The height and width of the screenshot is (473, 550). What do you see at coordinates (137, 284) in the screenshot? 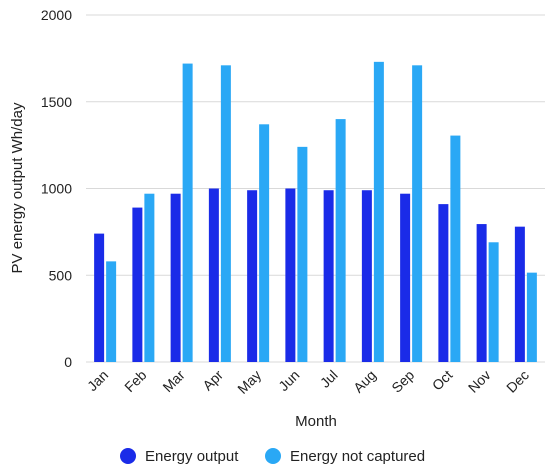
I see `bar-energy-output-feb` at bounding box center [137, 284].